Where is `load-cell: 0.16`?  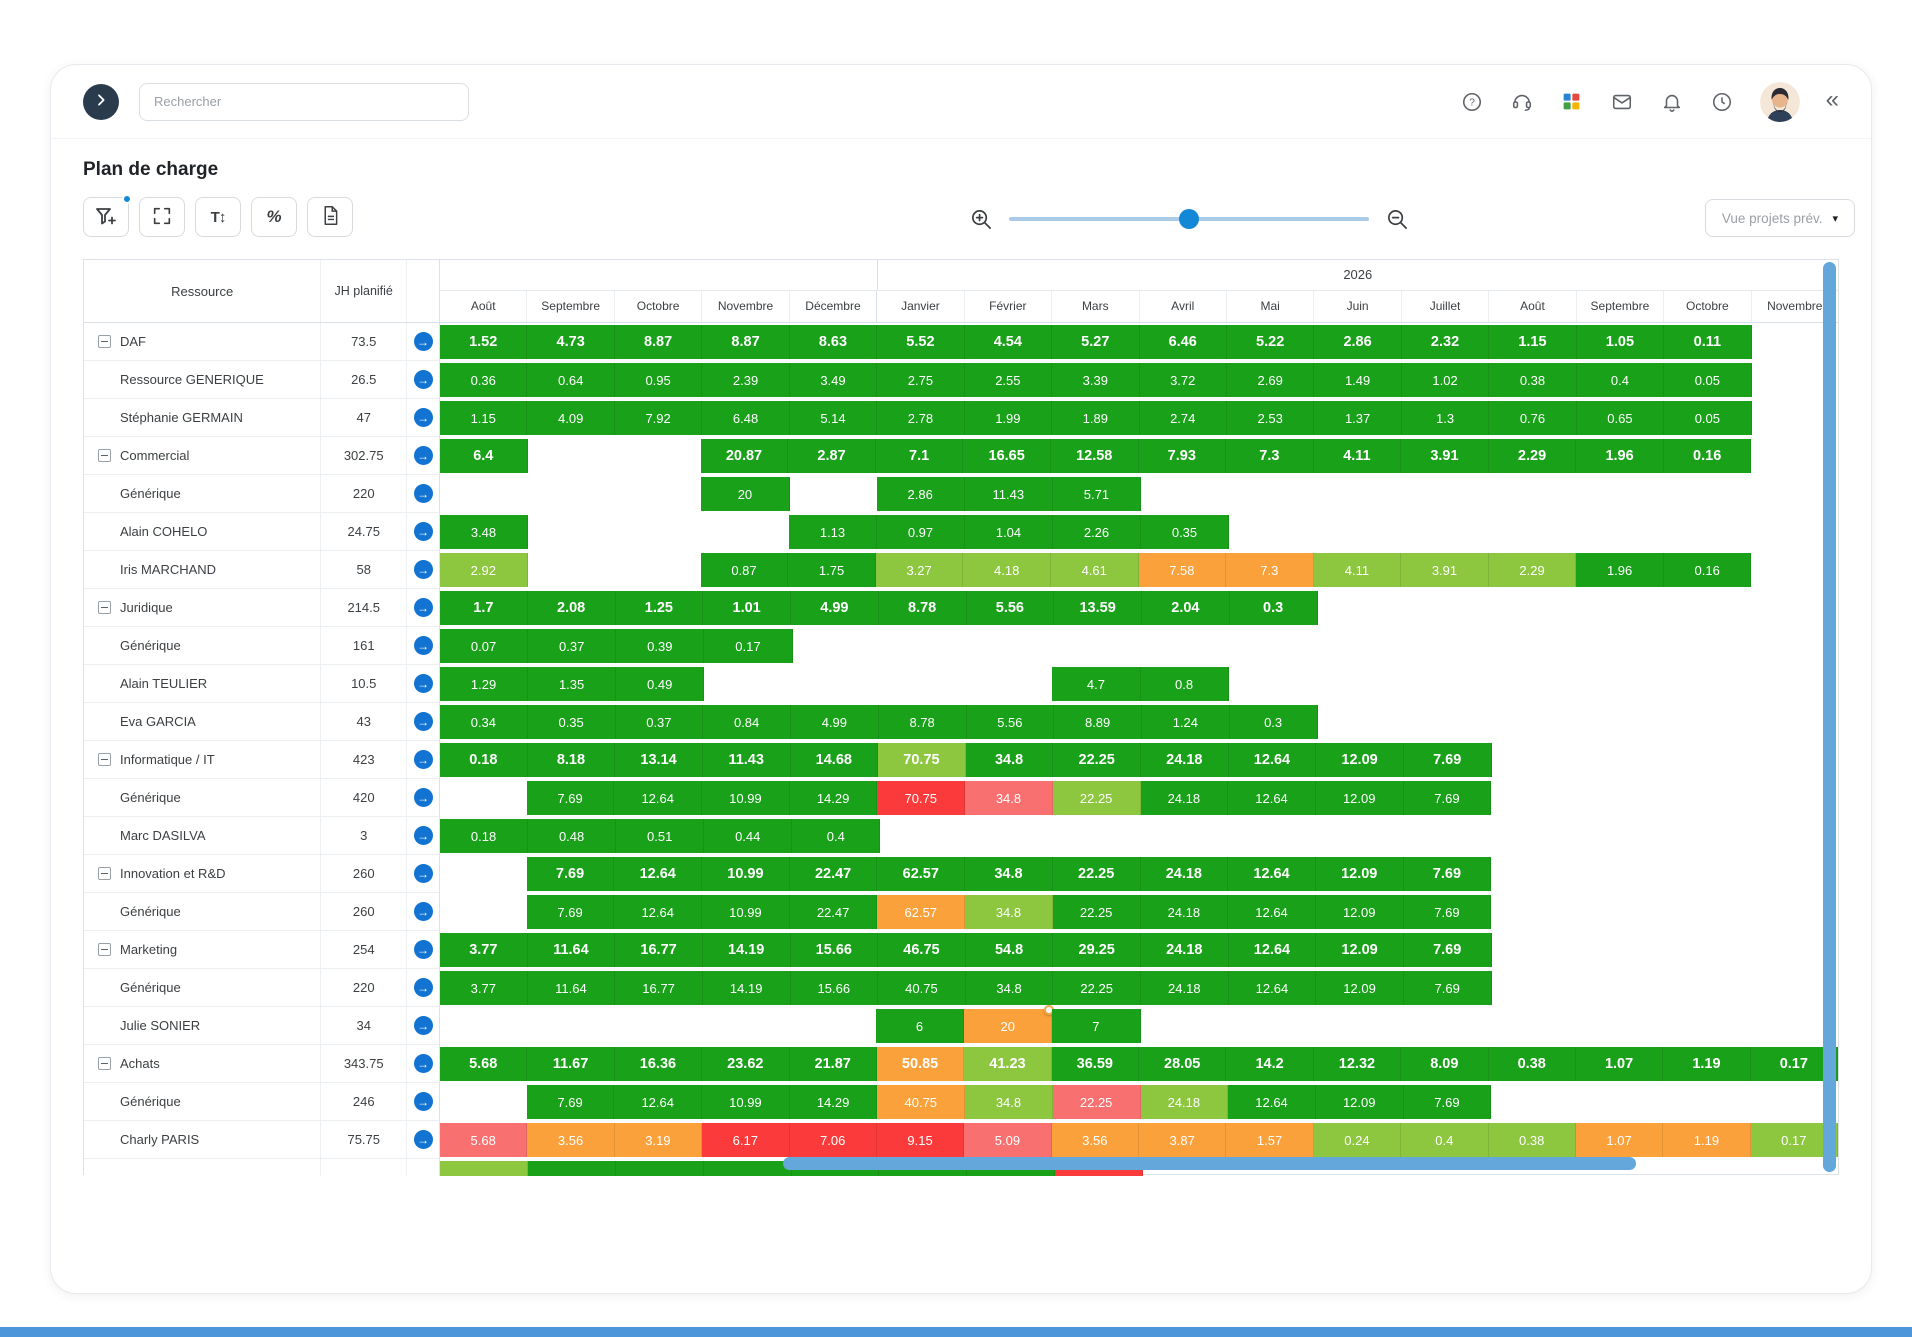 load-cell: 0.16 is located at coordinates (1707, 456).